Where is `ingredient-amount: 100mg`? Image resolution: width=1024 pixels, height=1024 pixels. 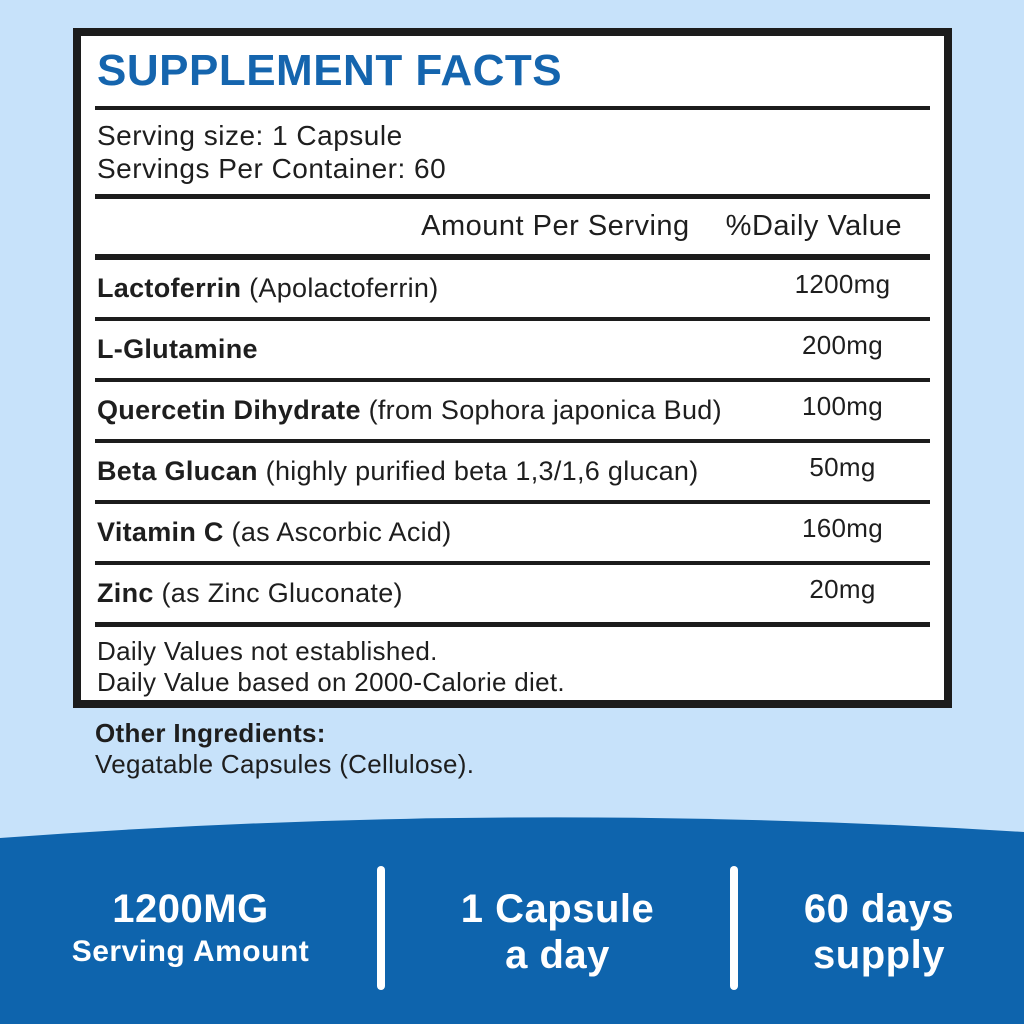
ingredient-amount: 100mg is located at coordinates (842, 406).